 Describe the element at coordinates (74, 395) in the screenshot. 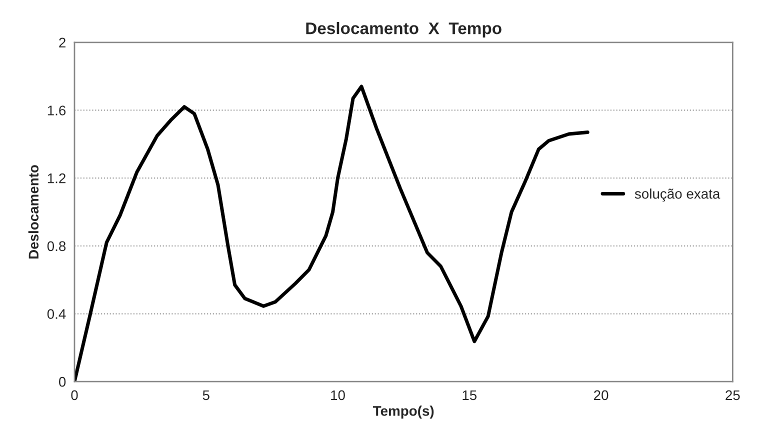

I see `x-tick-label: 0` at that location.